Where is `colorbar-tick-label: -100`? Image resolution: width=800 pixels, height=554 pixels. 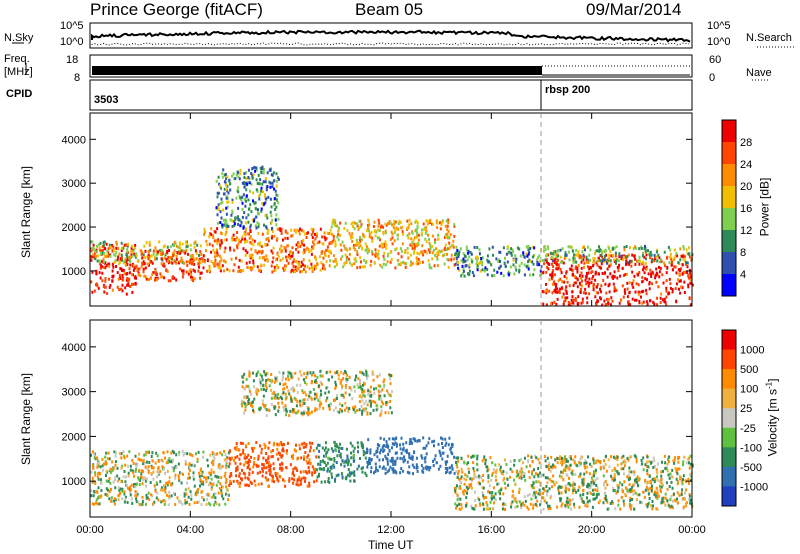
colorbar-tick-label: -100 is located at coordinates (751, 448).